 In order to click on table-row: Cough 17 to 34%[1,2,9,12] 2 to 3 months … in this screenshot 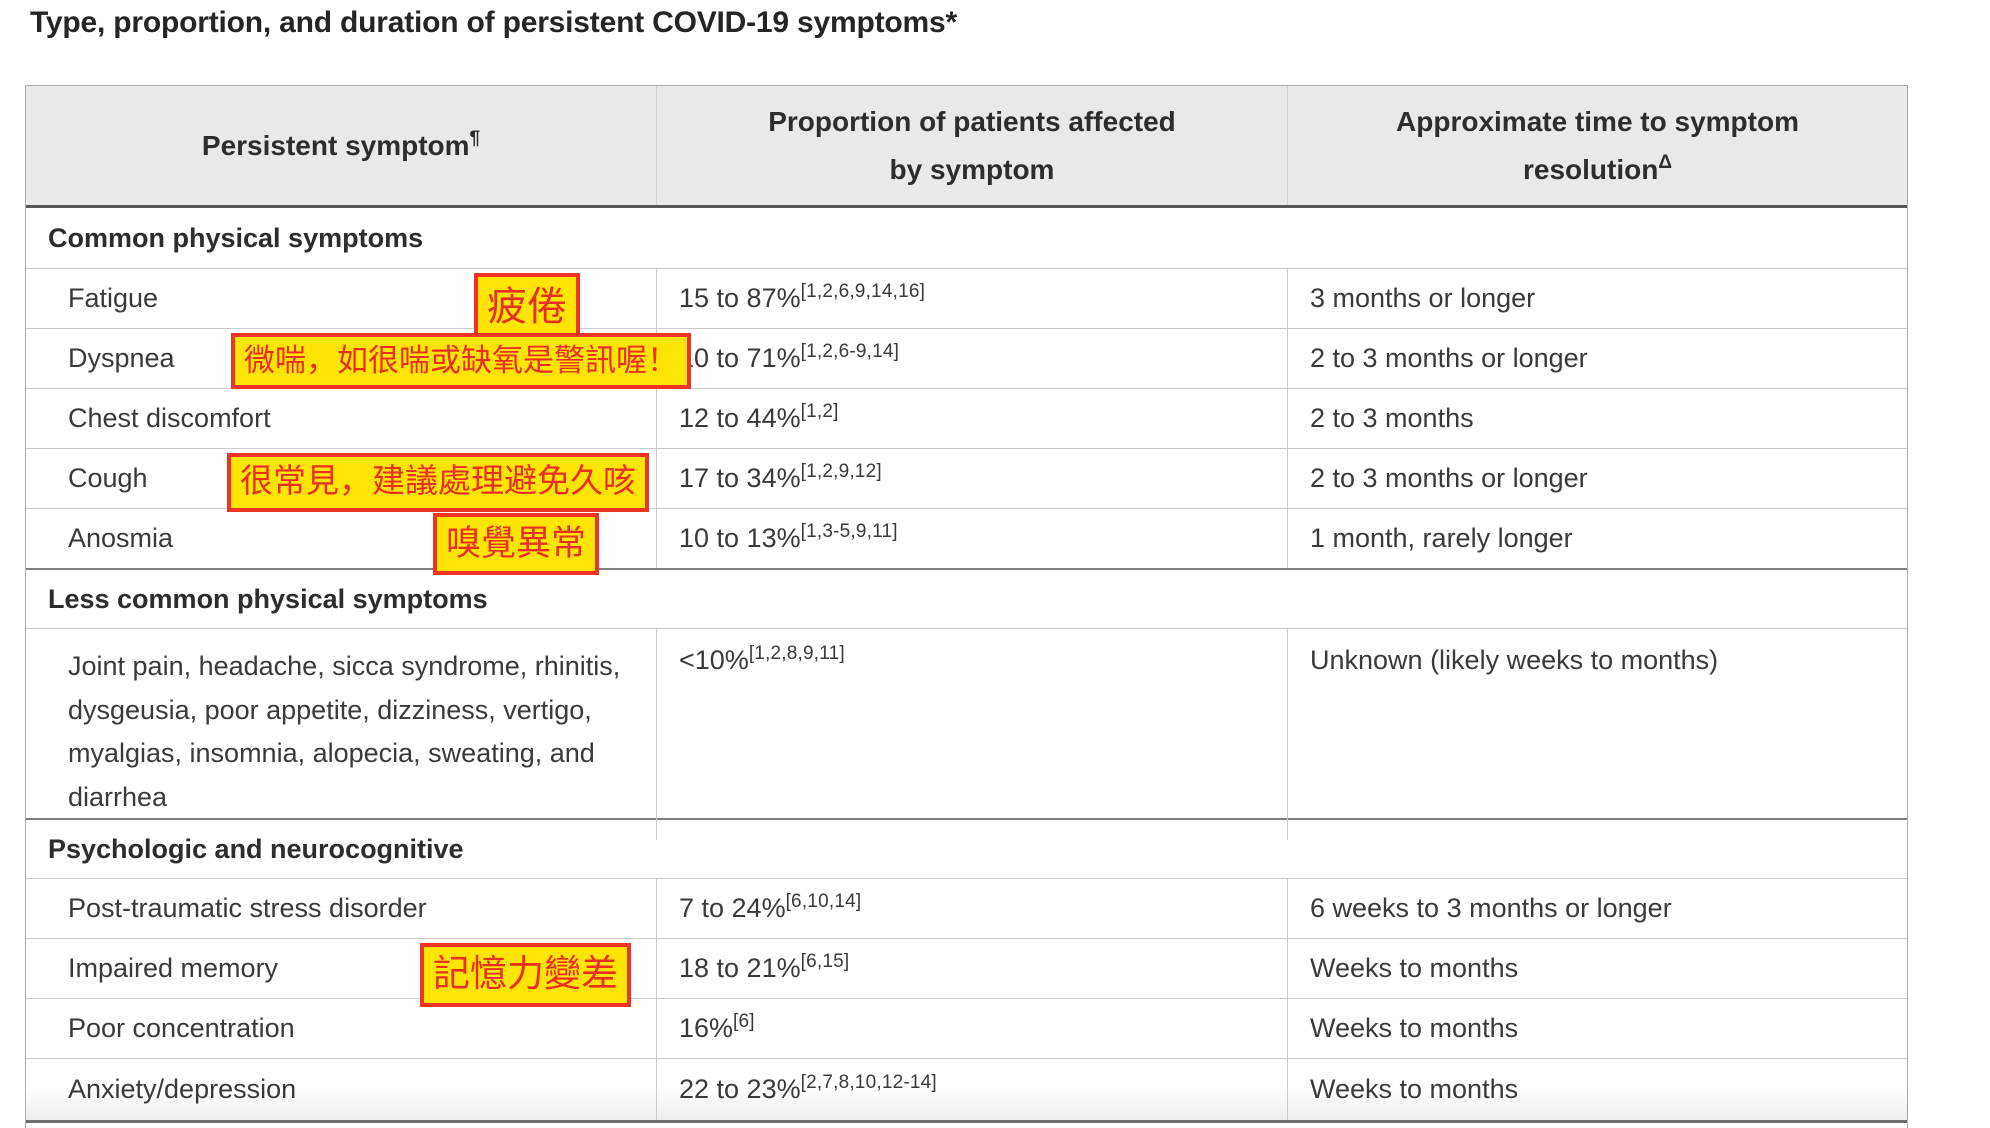, I will do `click(966, 480)`.